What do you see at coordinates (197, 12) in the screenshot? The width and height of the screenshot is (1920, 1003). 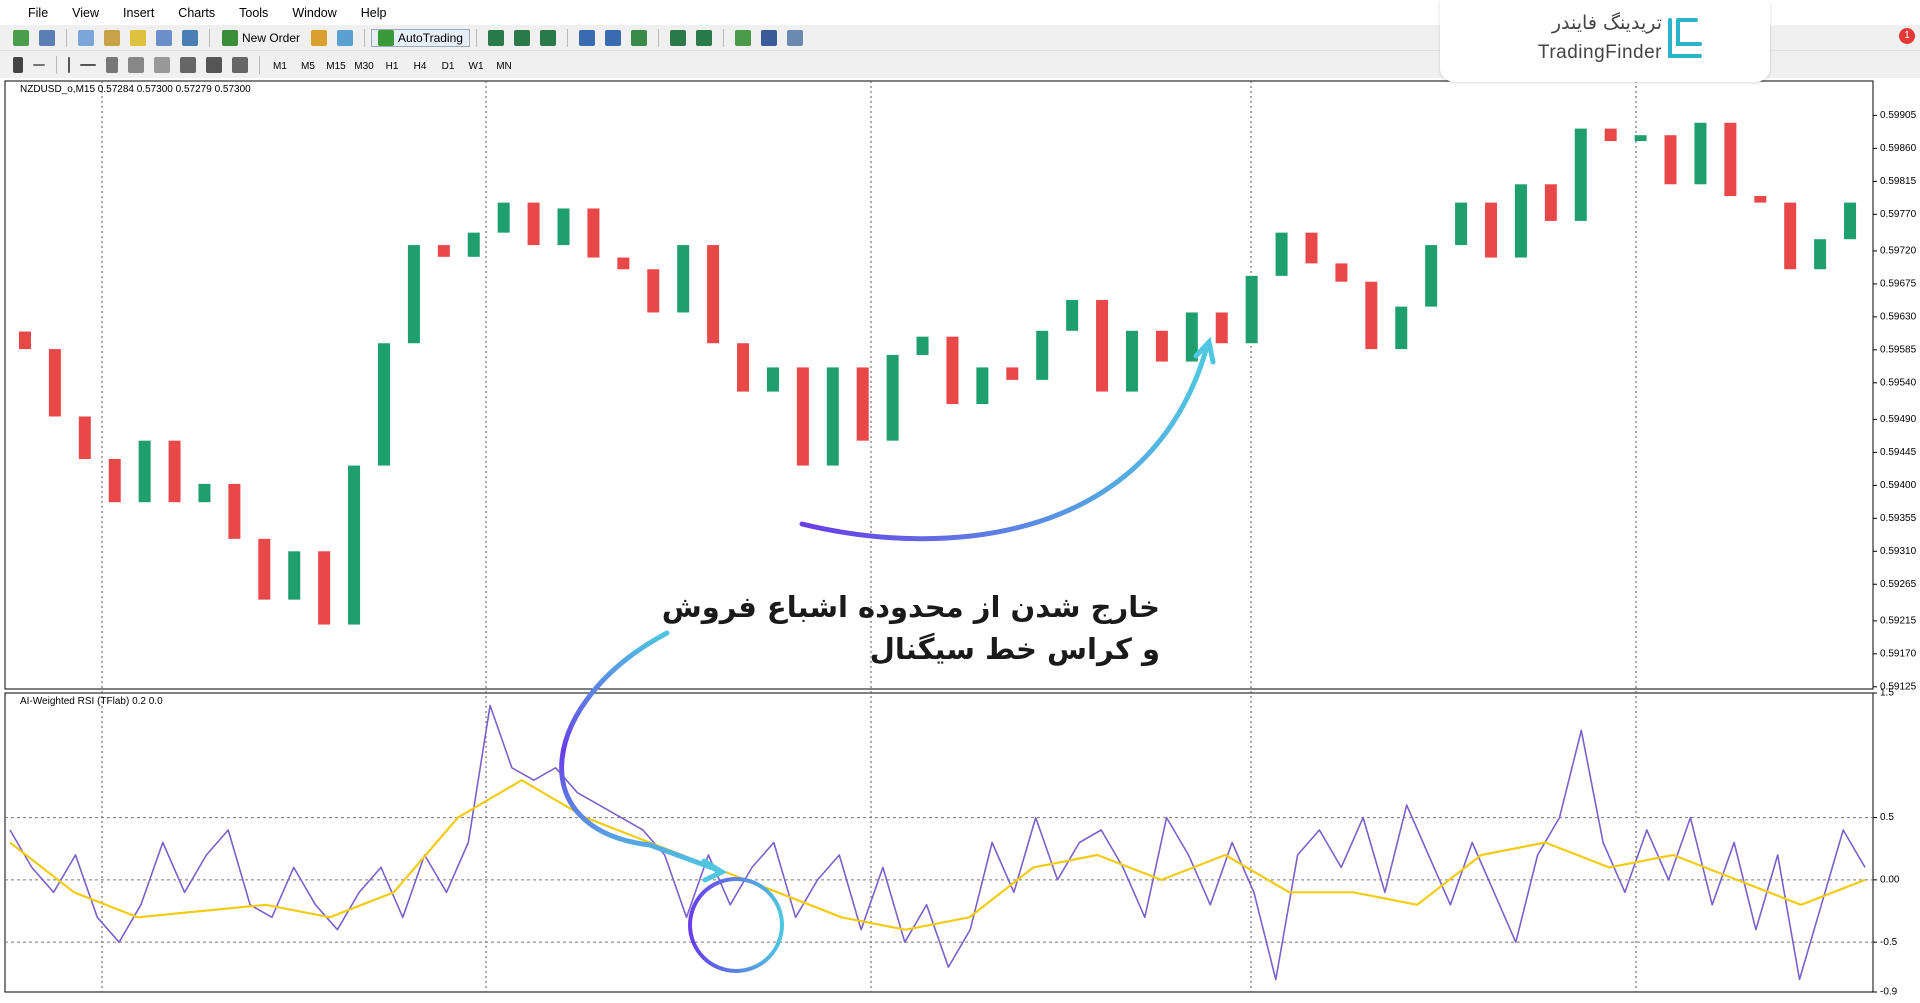 I see `menu-item: Charts` at bounding box center [197, 12].